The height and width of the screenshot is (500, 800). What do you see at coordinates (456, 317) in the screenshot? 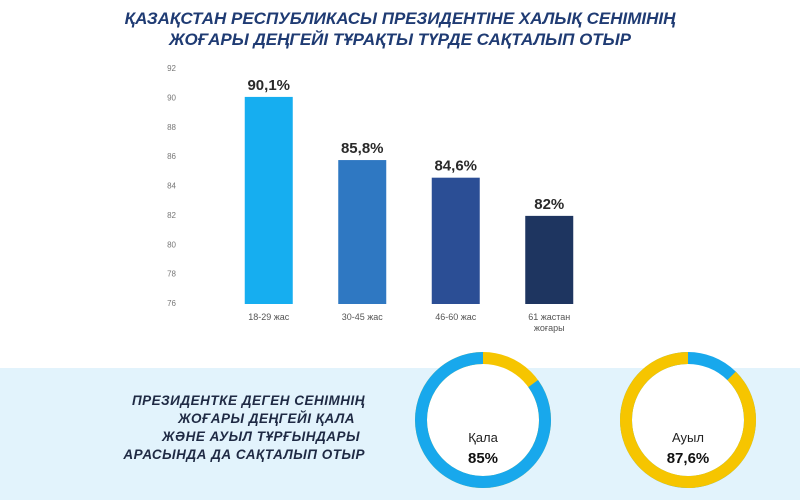
I see `x-tick-label: 46-60 жас` at bounding box center [456, 317].